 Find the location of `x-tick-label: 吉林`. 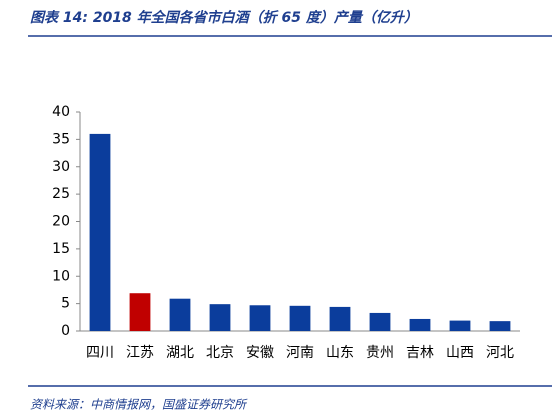

x-tick-label: 吉林 is located at coordinates (420, 353).